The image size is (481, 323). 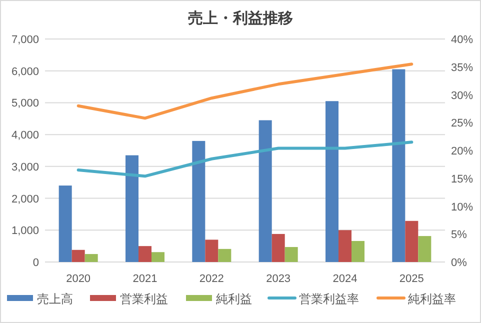 I want to click on x-tick-label: 2024, so click(x=345, y=279).